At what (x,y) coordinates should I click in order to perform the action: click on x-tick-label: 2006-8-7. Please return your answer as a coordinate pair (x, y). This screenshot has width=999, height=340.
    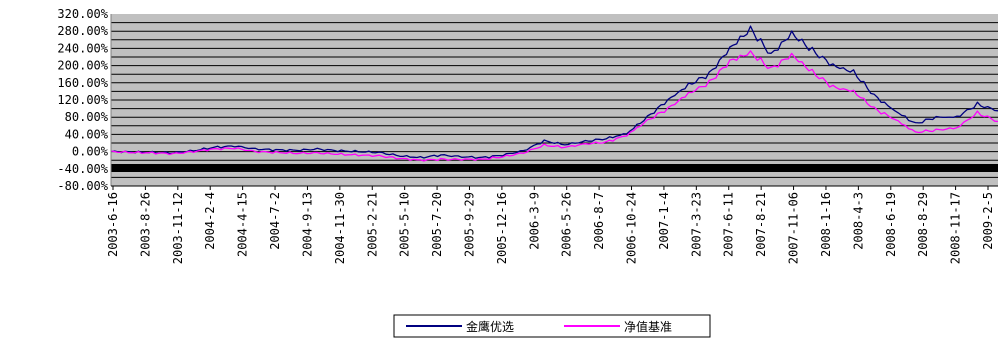
    Looking at the image, I should click on (599, 221).